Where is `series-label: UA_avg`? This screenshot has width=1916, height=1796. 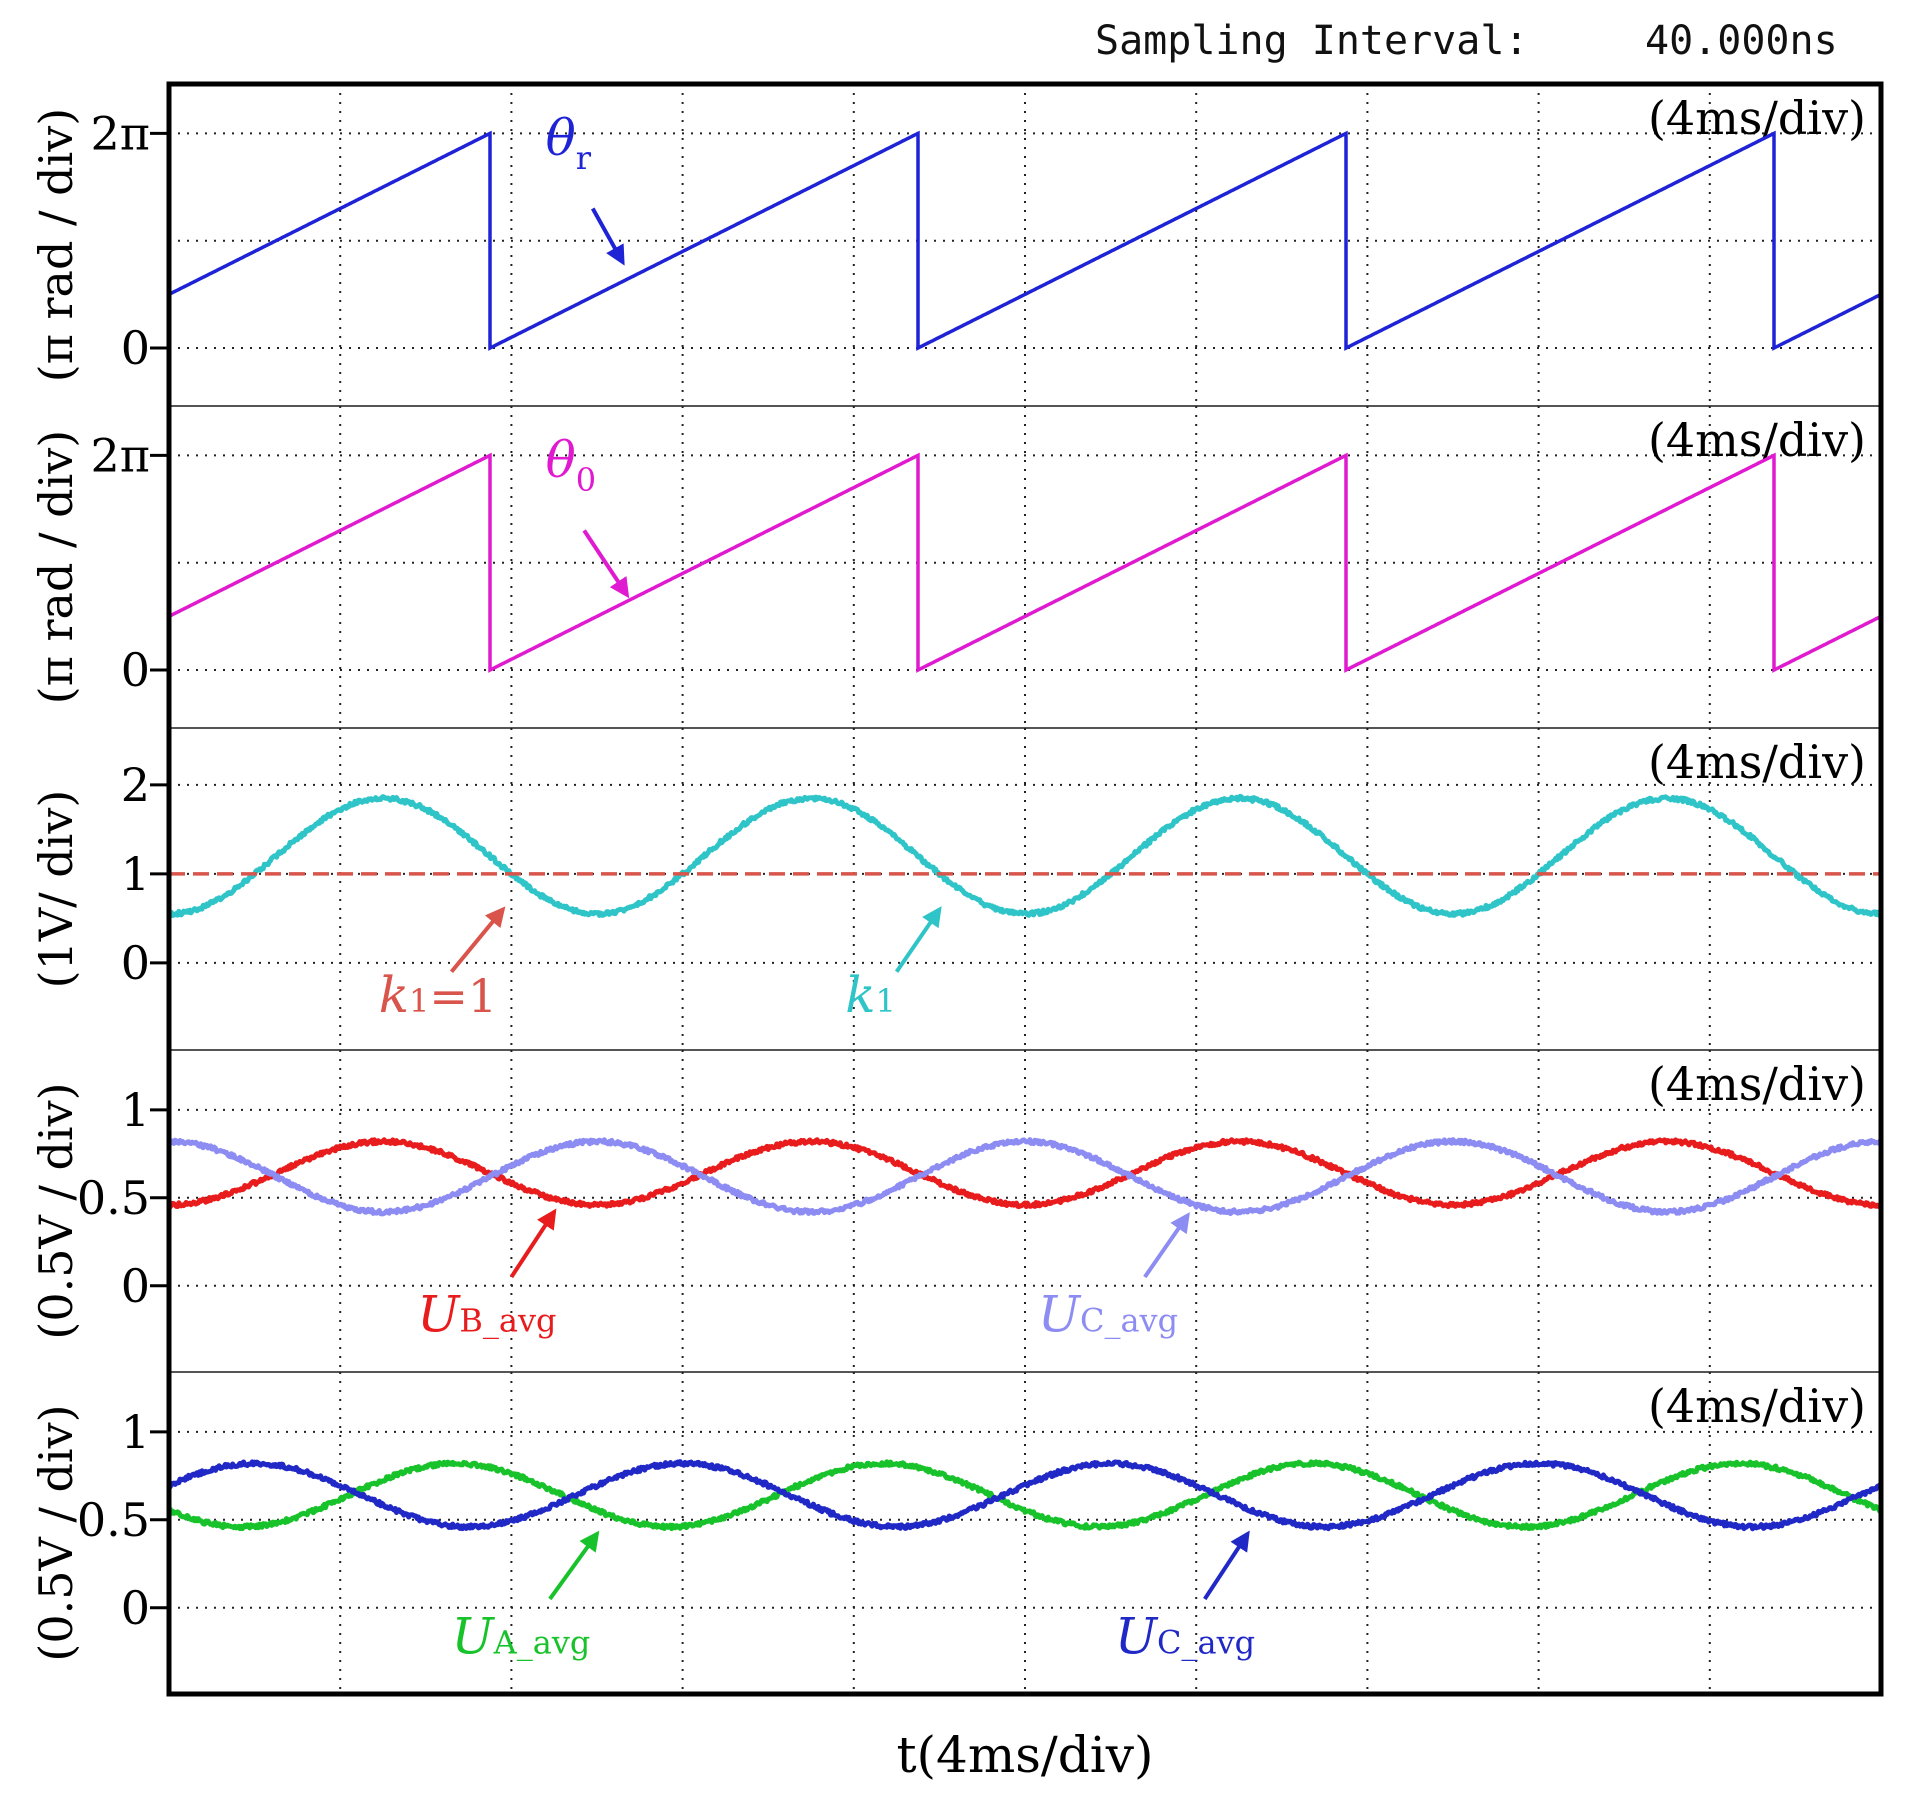 series-label: UA_avg is located at coordinates (520, 1637).